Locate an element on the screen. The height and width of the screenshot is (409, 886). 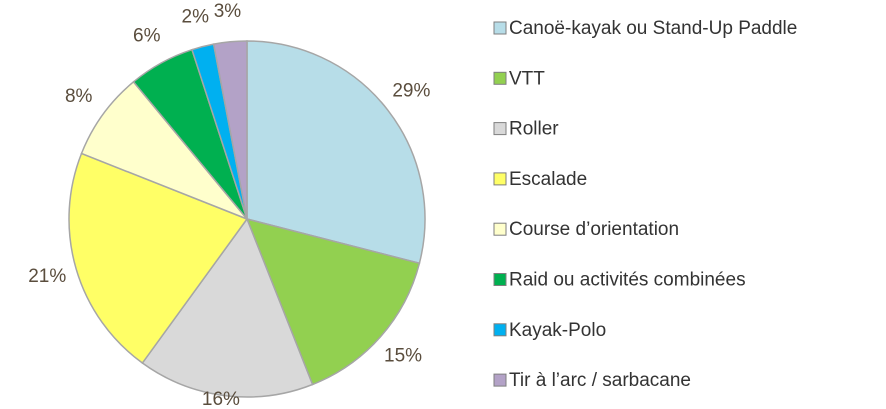
data-label: 3% is located at coordinates (228, 11).